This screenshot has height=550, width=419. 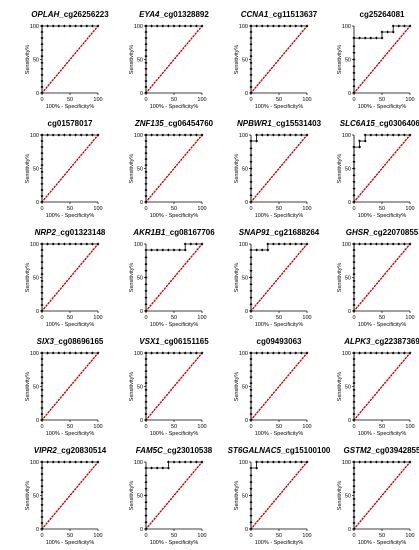 What do you see at coordinates (174, 341) in the screenshot?
I see `chart-title: VSX1_cg06151165` at bounding box center [174, 341].